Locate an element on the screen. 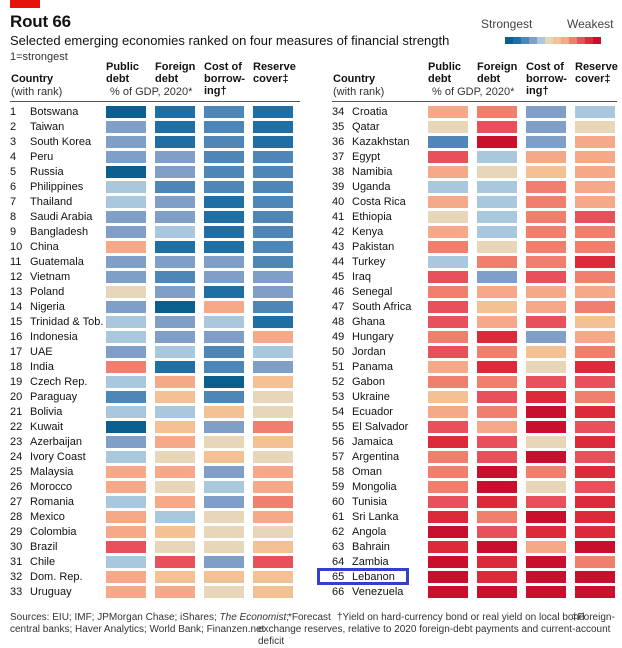 Image resolution: width=622 pixels, height=648 pixels. table-row: 12 Vietnam is located at coordinates (155, 277).